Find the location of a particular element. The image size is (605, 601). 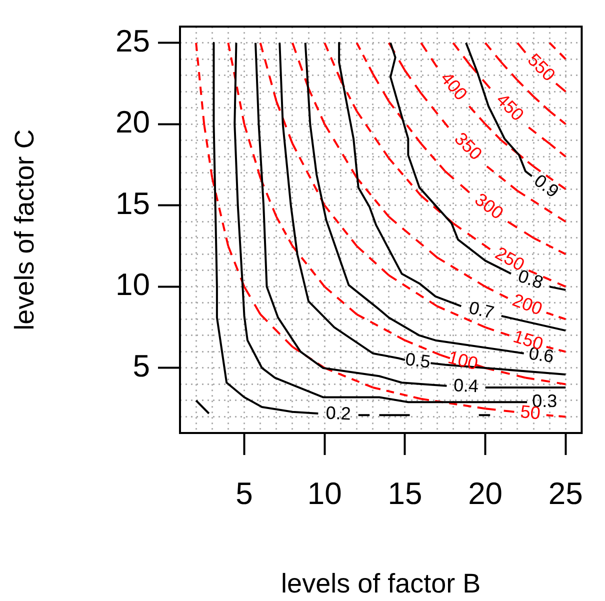

text: 100 is located at coordinates (463, 360).